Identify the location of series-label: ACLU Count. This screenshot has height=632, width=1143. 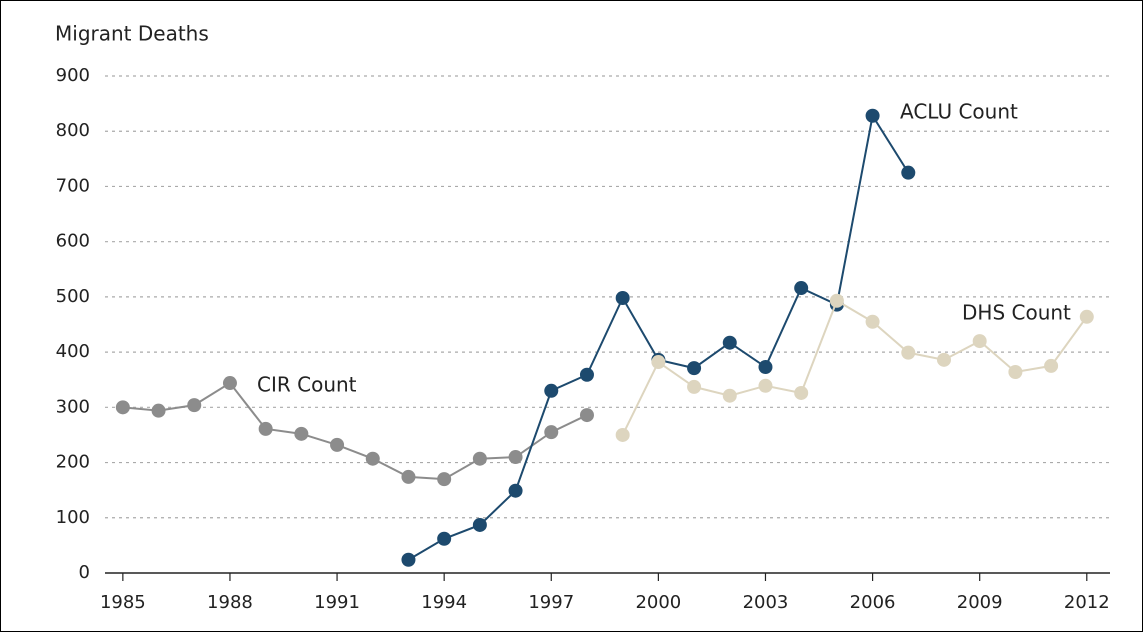
(959, 112).